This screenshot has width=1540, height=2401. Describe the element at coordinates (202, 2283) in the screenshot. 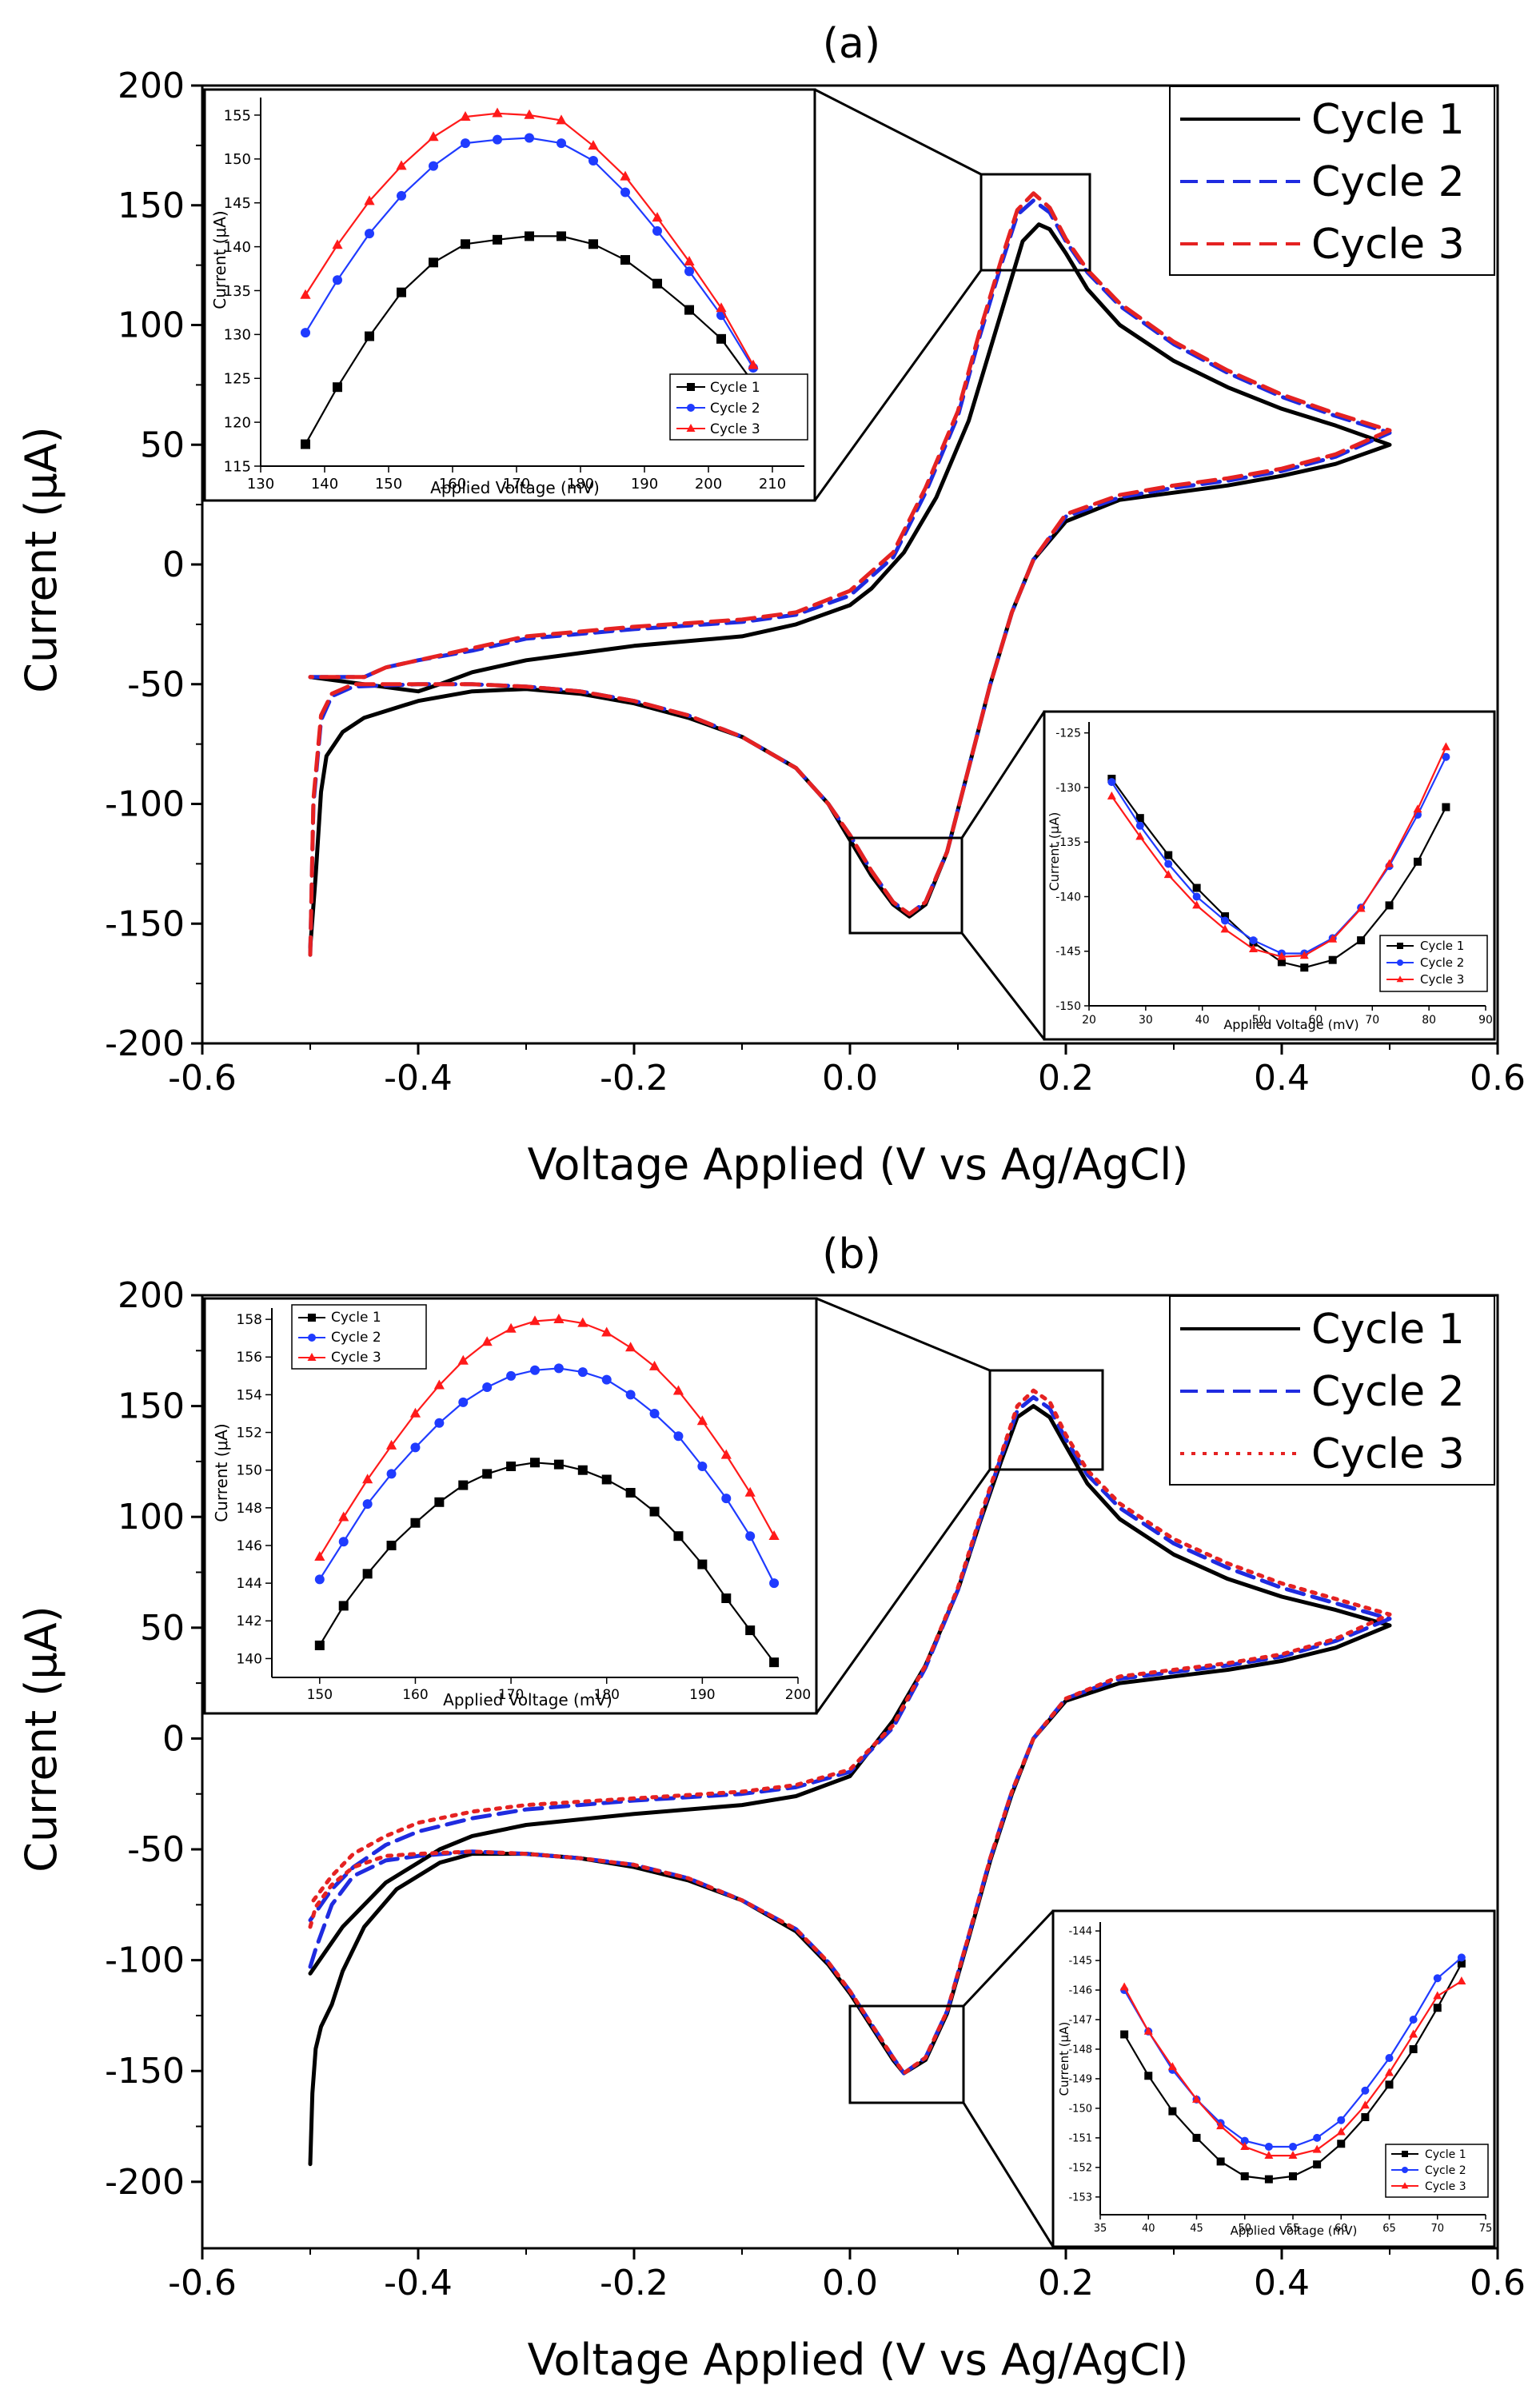

I see `x-tick-label: -0.6` at that location.